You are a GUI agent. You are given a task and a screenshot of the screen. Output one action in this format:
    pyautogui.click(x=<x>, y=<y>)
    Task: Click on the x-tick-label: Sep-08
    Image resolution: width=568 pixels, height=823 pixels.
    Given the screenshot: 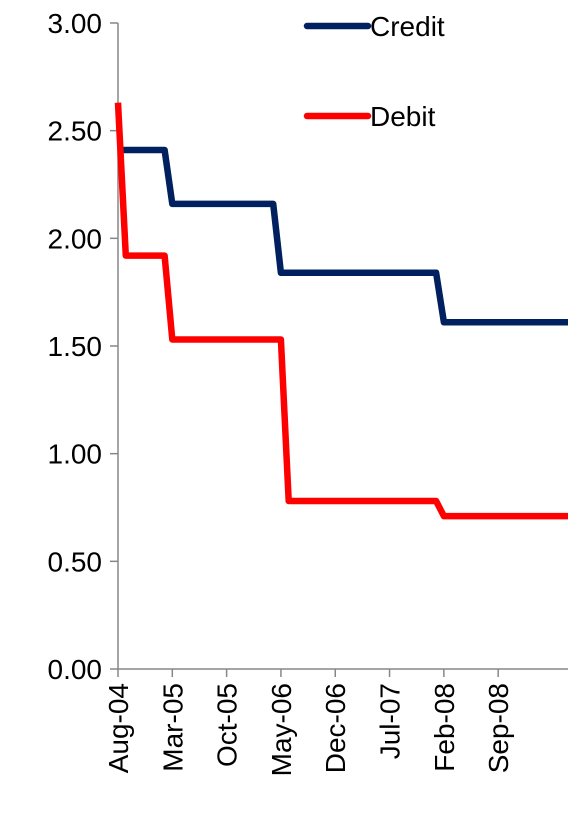 What is the action you would take?
    pyautogui.click(x=498, y=728)
    